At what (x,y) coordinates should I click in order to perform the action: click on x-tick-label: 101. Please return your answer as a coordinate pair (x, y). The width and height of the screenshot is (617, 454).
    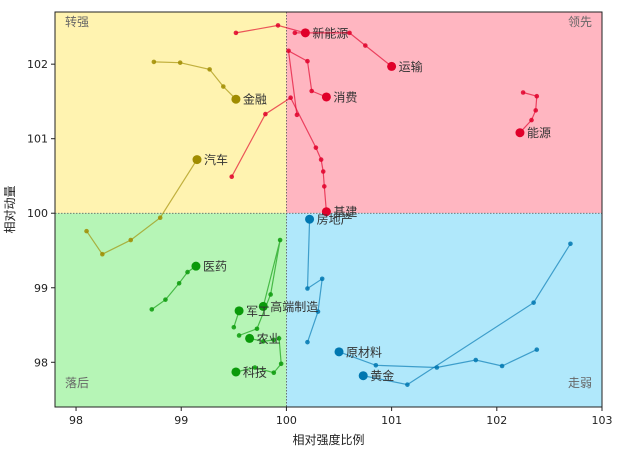
    Looking at the image, I should click on (391, 420).